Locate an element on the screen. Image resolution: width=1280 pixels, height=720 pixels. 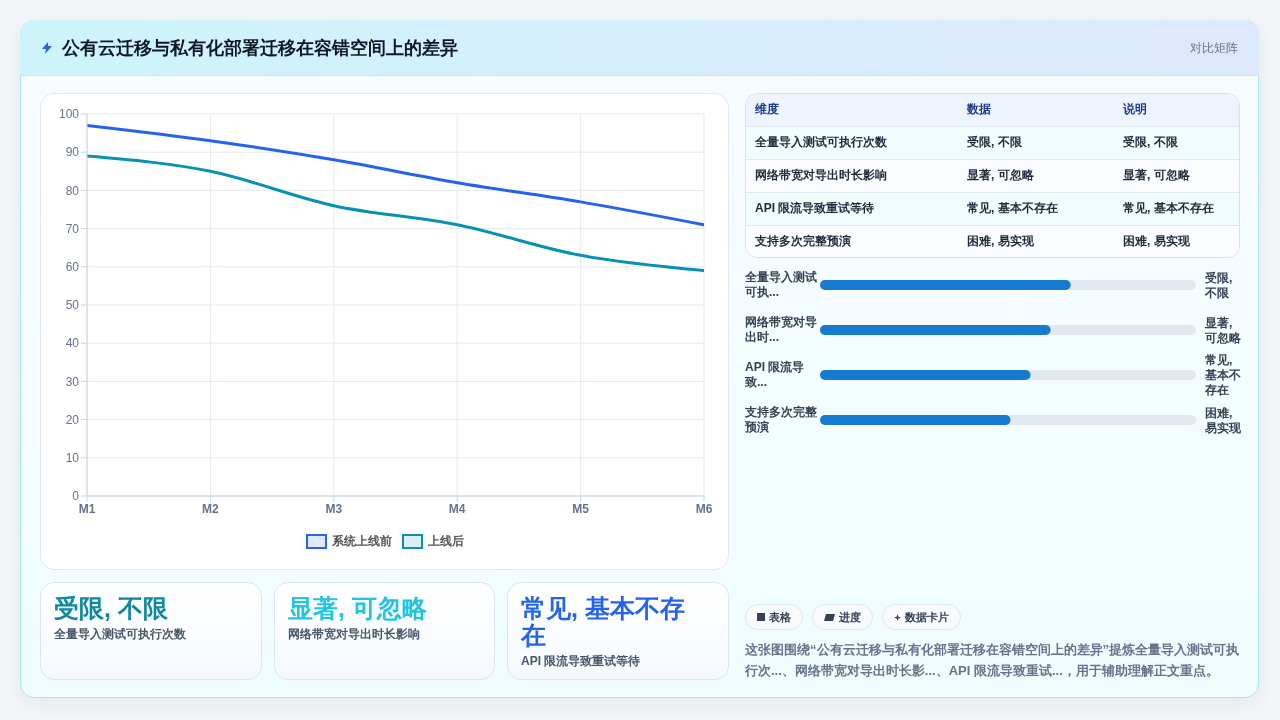
text: 困难, 易实现 is located at coordinates (1223, 420).